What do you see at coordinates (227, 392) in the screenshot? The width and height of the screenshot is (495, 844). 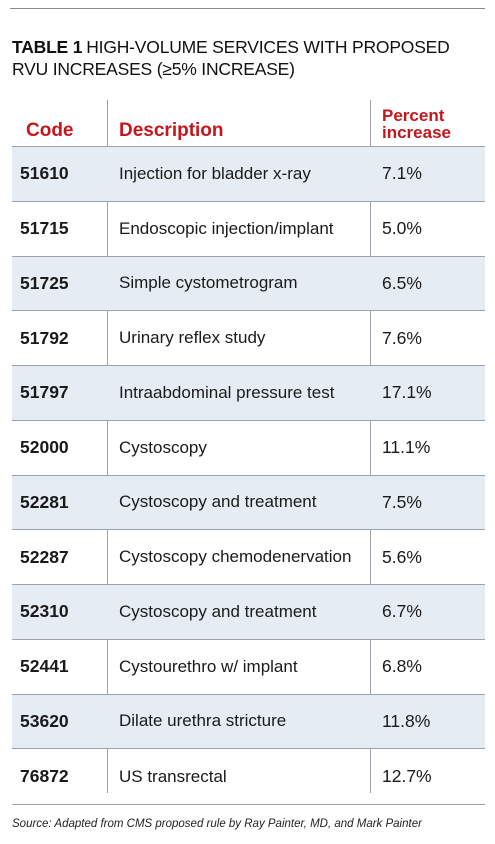 I see `cell-description: Intraabdominal pressure test` at bounding box center [227, 392].